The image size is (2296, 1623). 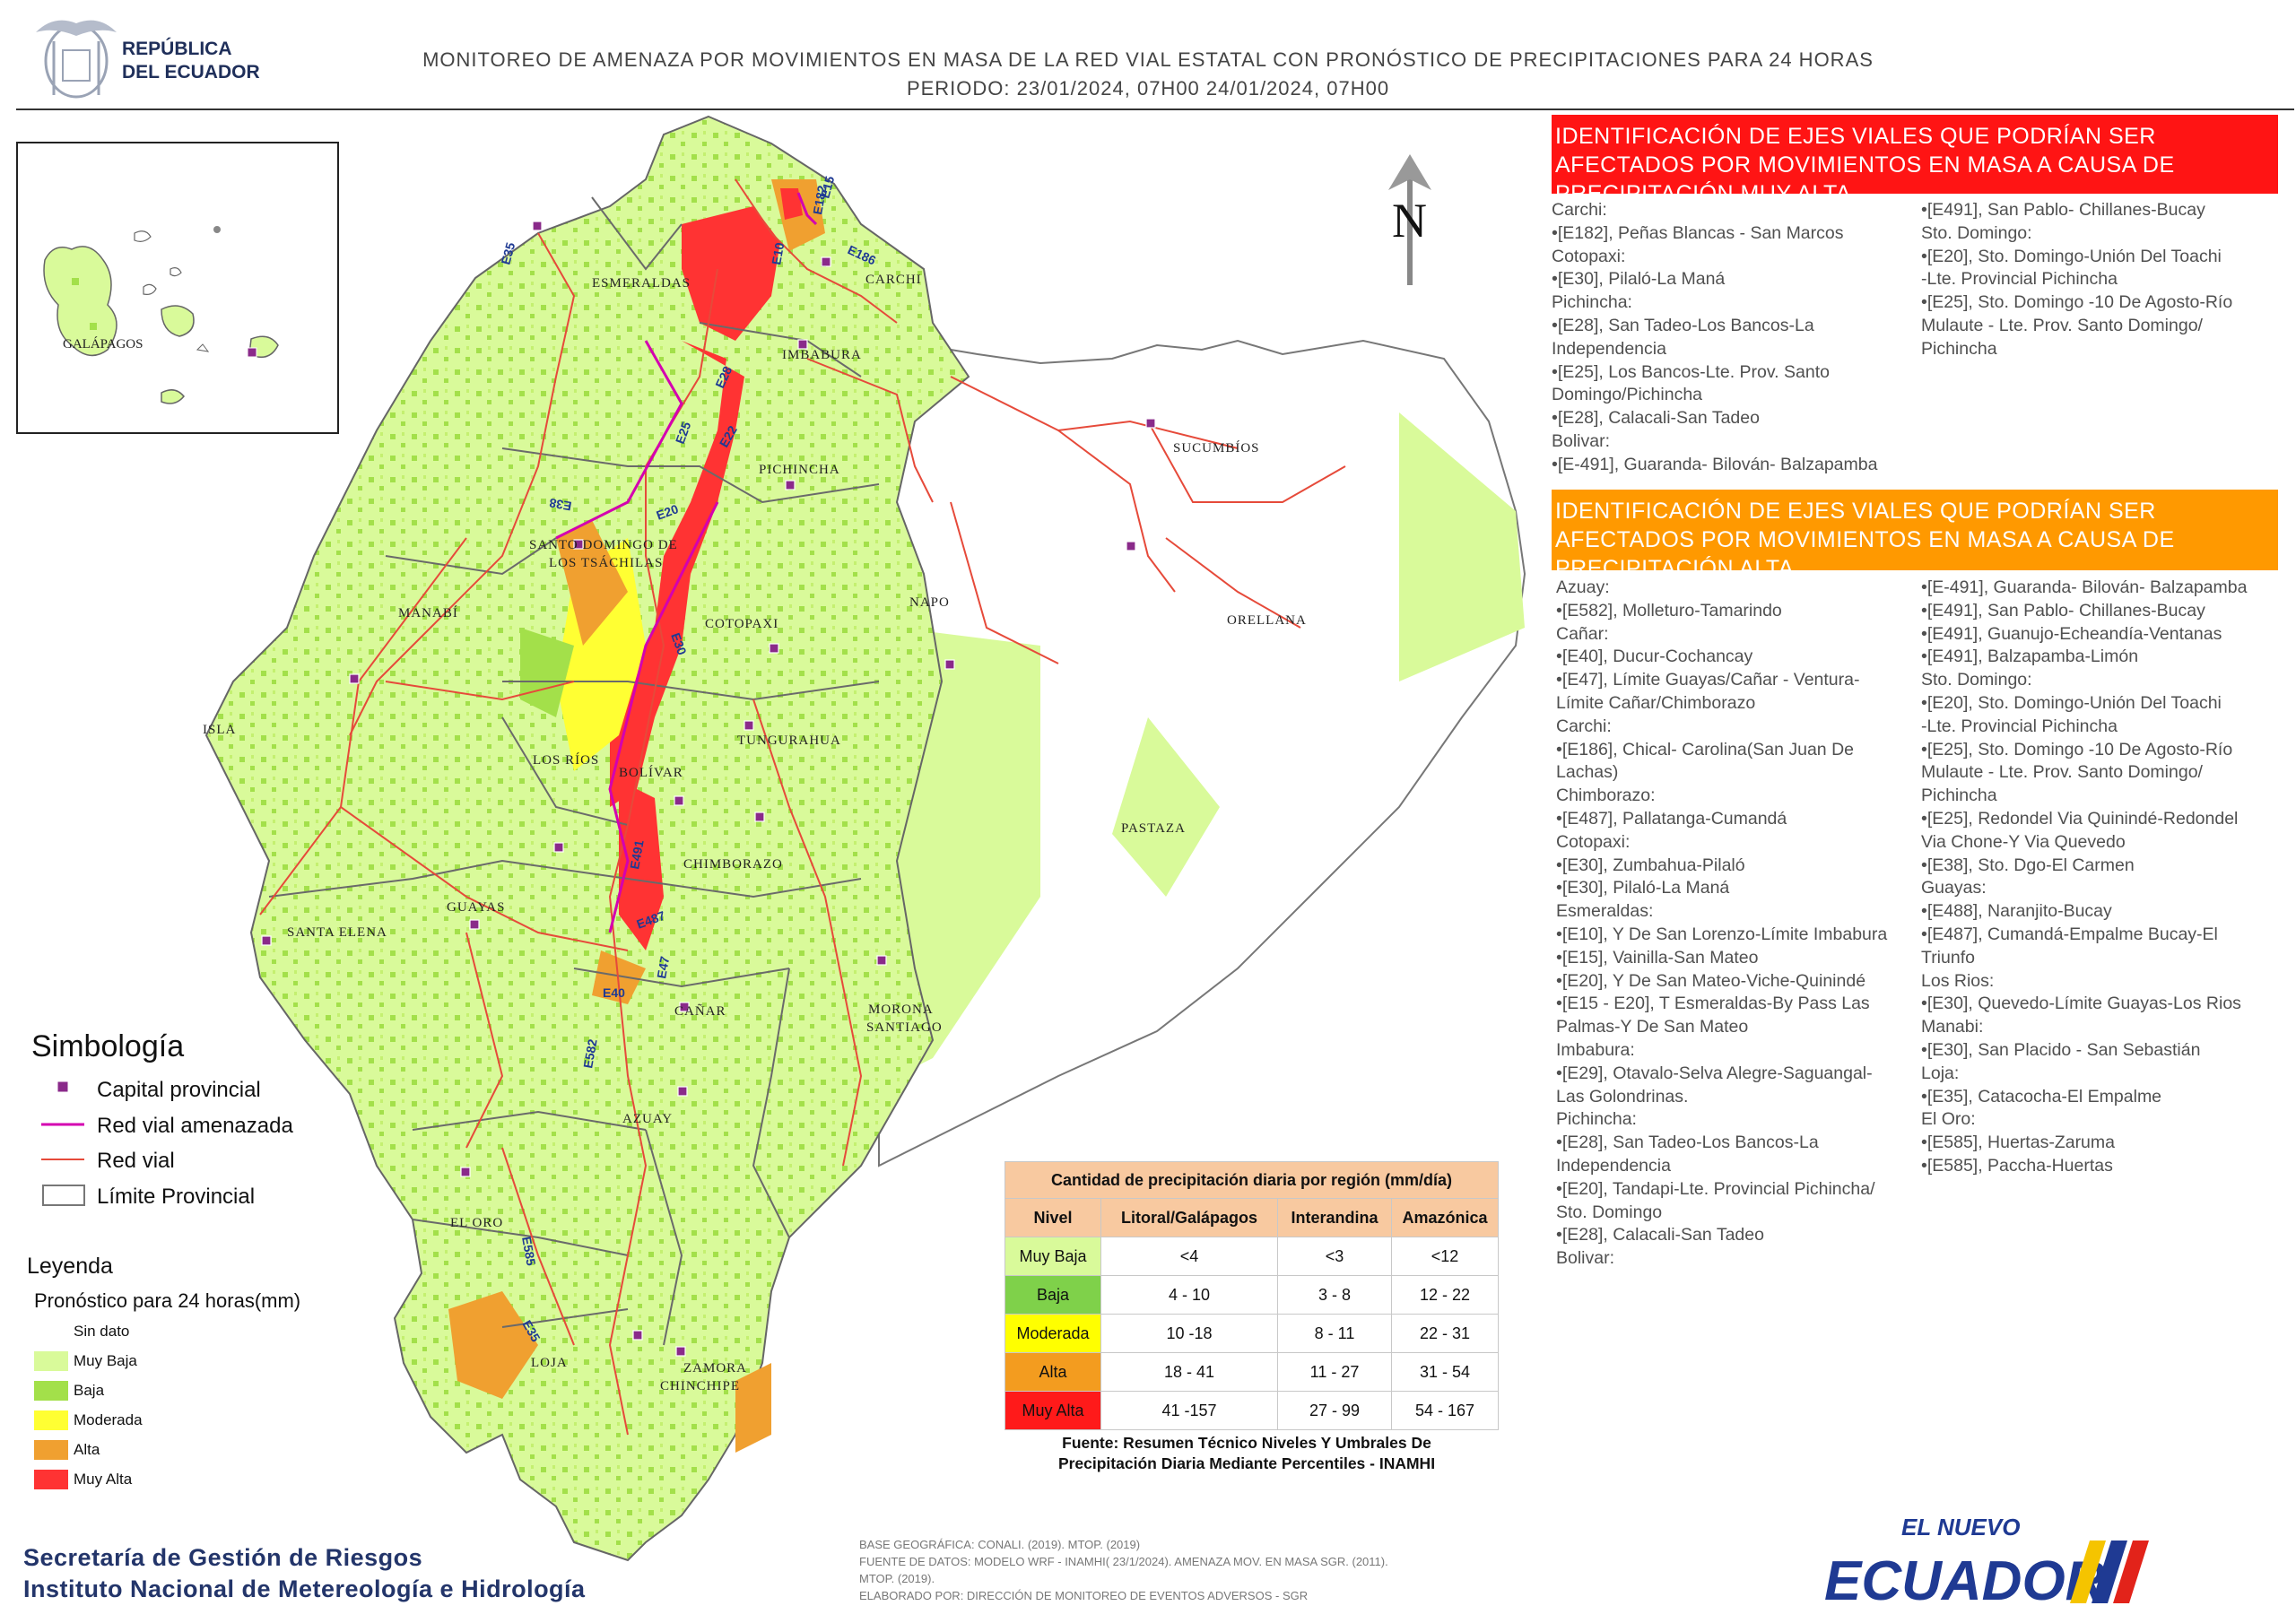 I want to click on label-azuay: AZUAY, so click(x=647, y=1119).